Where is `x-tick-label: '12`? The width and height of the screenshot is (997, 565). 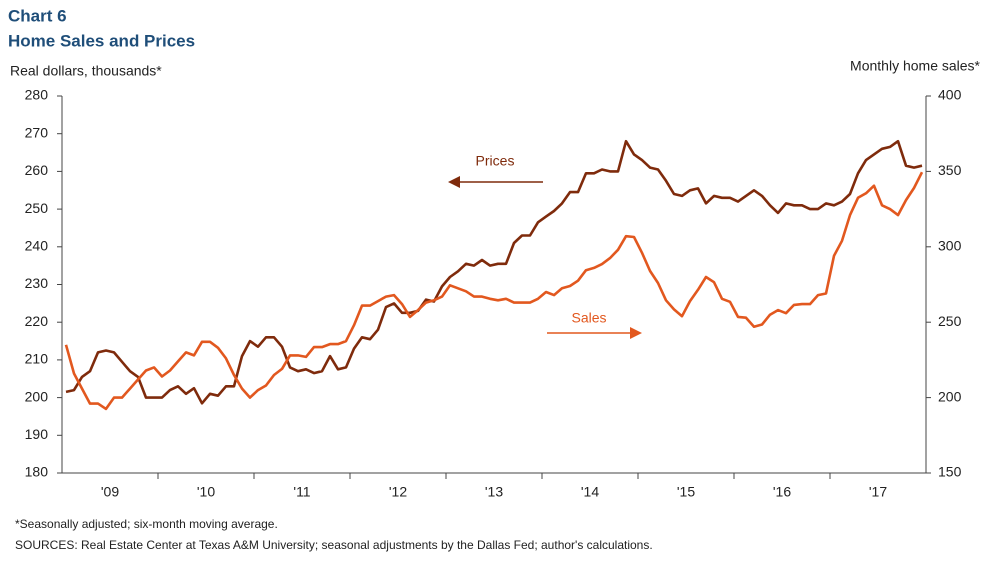 x-tick-label: '12 is located at coordinates (398, 492).